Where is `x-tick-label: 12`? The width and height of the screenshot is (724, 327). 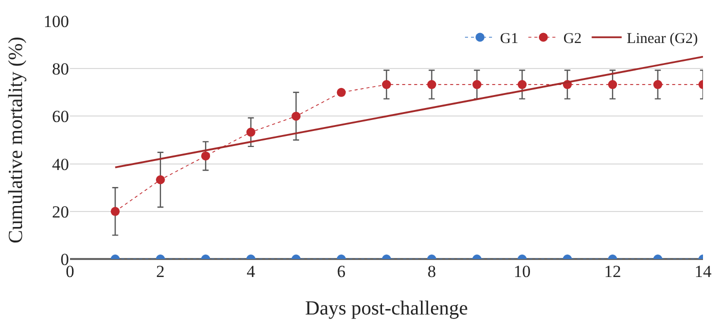
x-tick-label: 12 is located at coordinates (613, 271).